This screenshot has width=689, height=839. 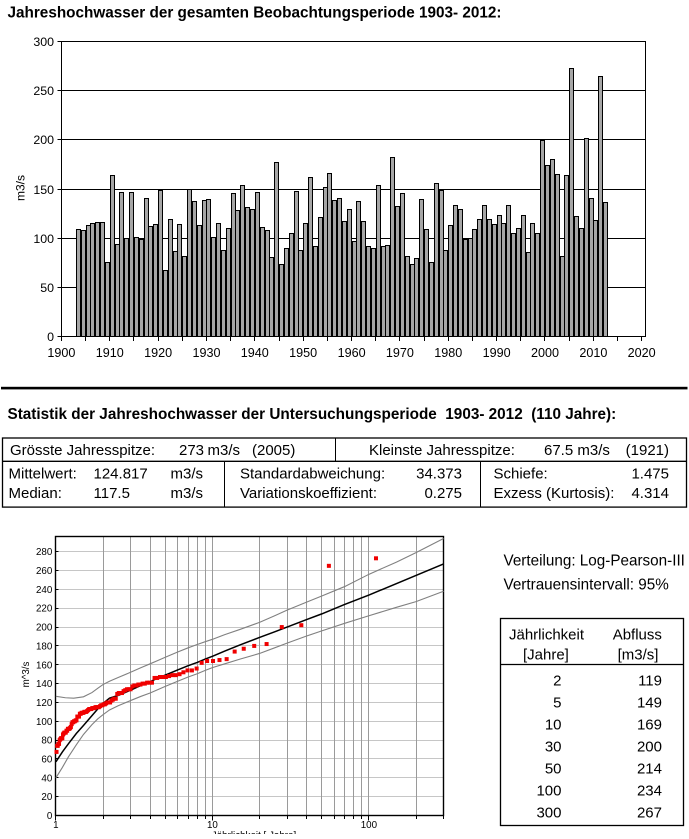 What do you see at coordinates (255, 353) in the screenshot?
I see `svg-text: 1940` at bounding box center [255, 353].